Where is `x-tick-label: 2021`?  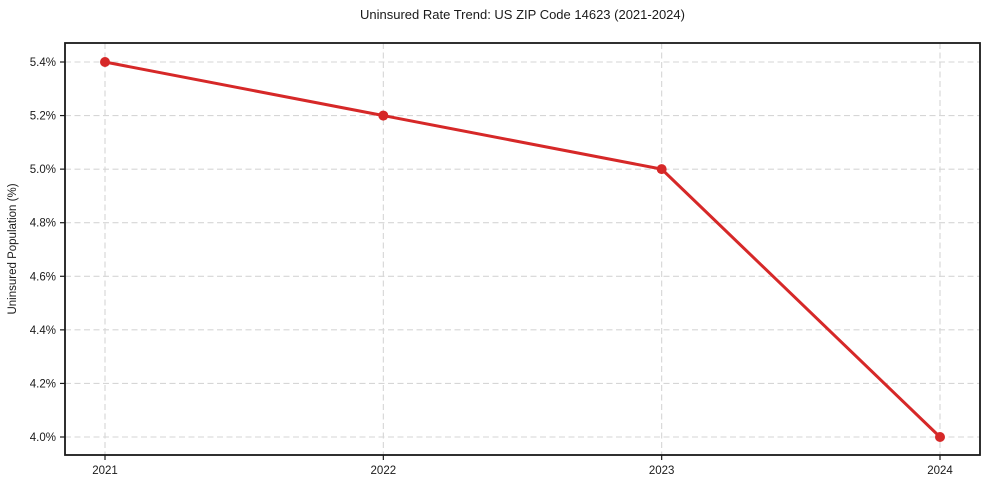
x-tick-label: 2021 is located at coordinates (105, 471).